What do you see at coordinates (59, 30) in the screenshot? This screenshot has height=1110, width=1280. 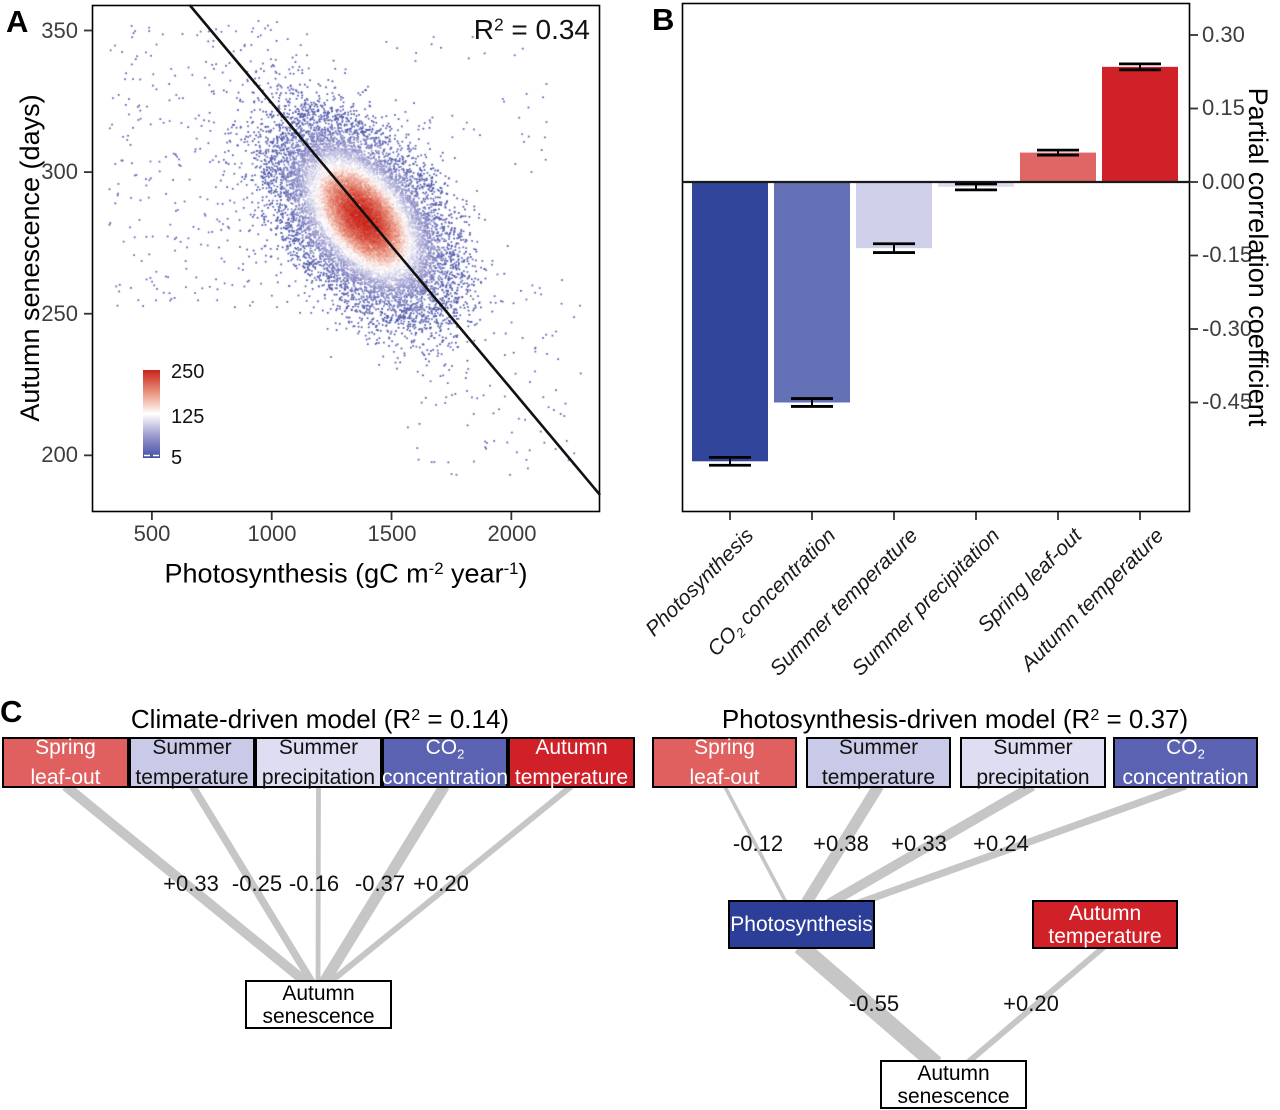 I see `a-ytick-350: 350` at bounding box center [59, 30].